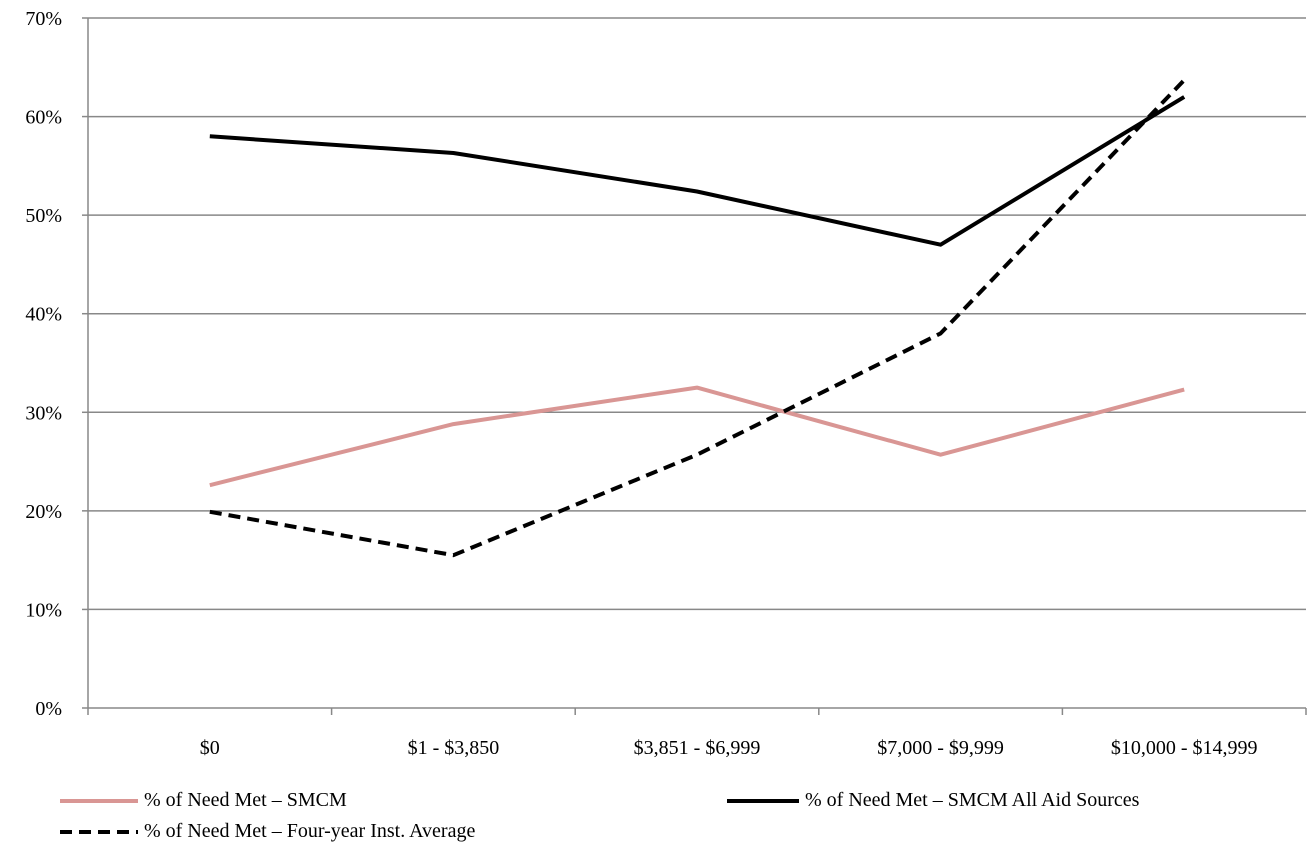 This screenshot has width=1312, height=855. What do you see at coordinates (99, 831) in the screenshot?
I see `legend-swatch-four-year-average` at bounding box center [99, 831].